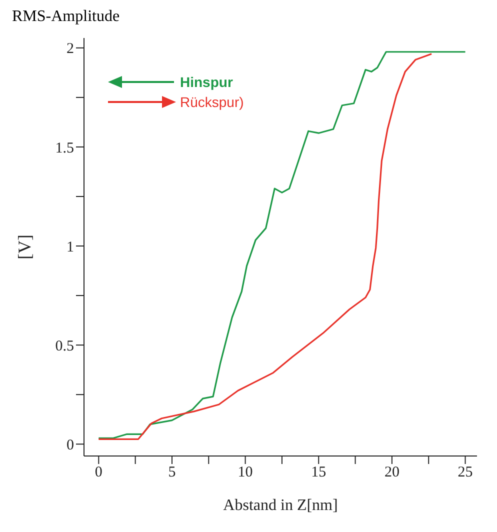 The width and height of the screenshot is (497, 532). What do you see at coordinates (98, 472) in the screenshot?
I see `x-tick-label: 0` at bounding box center [98, 472].